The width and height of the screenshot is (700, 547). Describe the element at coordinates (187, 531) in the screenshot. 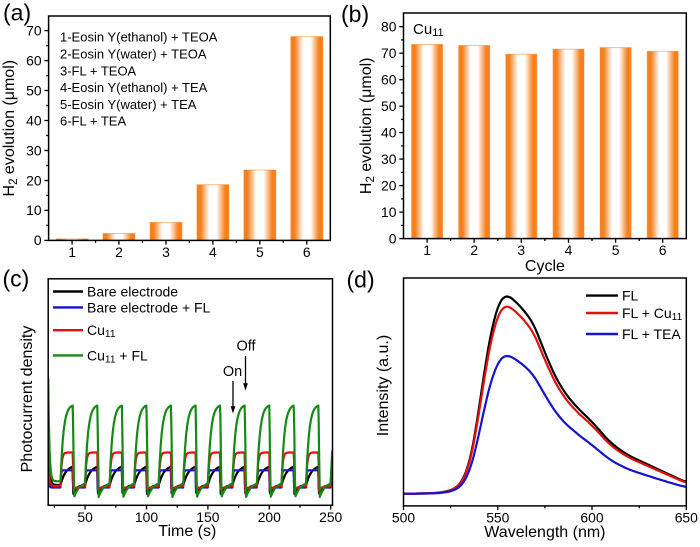

I see `svg-text: Time (s)` at that location.